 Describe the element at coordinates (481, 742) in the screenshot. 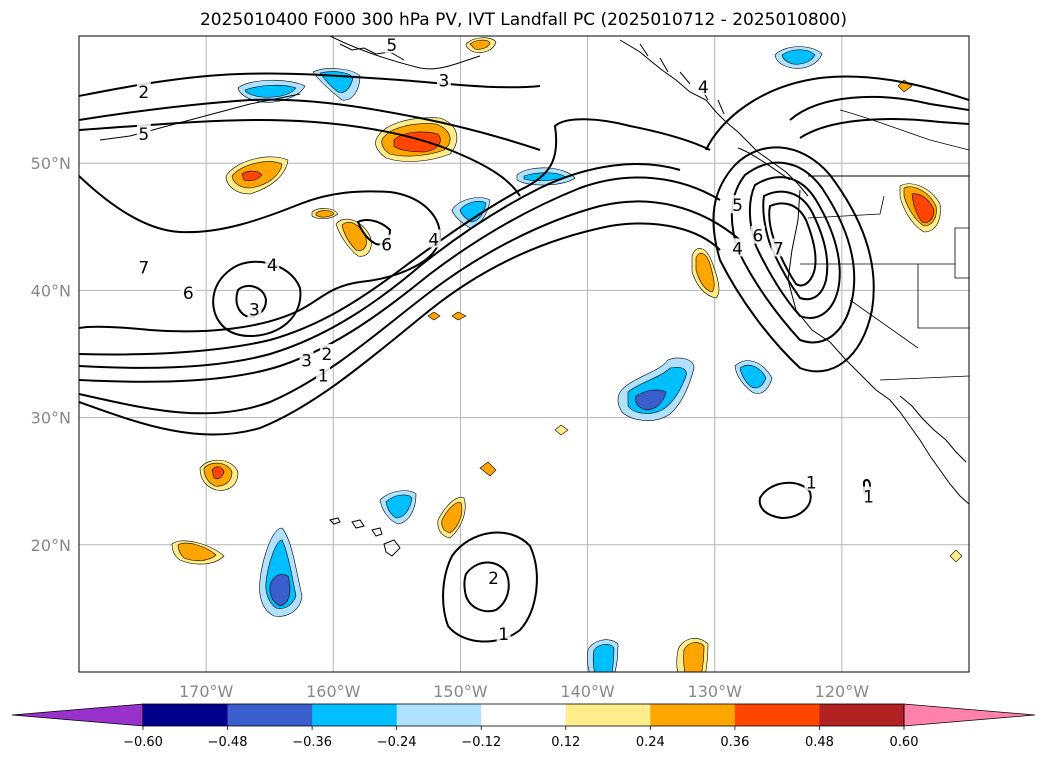

I see `colorbar-tick-label: −0.12` at that location.